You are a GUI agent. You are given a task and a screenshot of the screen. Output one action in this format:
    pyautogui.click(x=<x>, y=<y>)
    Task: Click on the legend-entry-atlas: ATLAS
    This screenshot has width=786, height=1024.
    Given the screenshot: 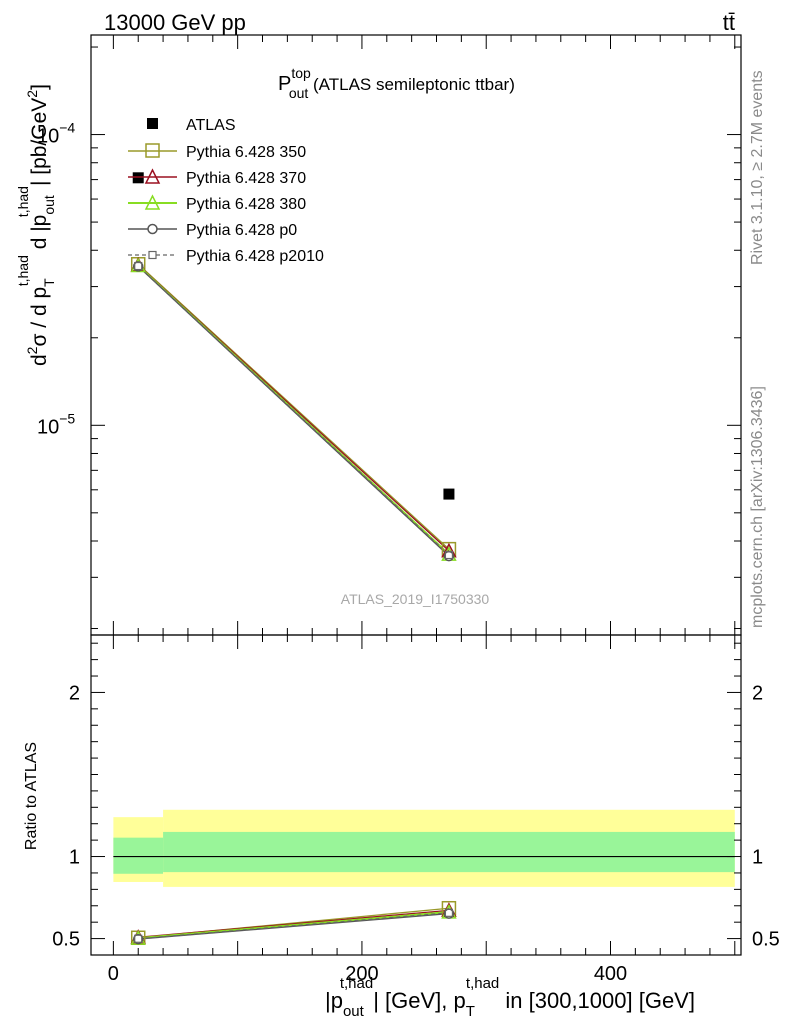 What is the action you would take?
    pyautogui.click(x=191, y=125)
    